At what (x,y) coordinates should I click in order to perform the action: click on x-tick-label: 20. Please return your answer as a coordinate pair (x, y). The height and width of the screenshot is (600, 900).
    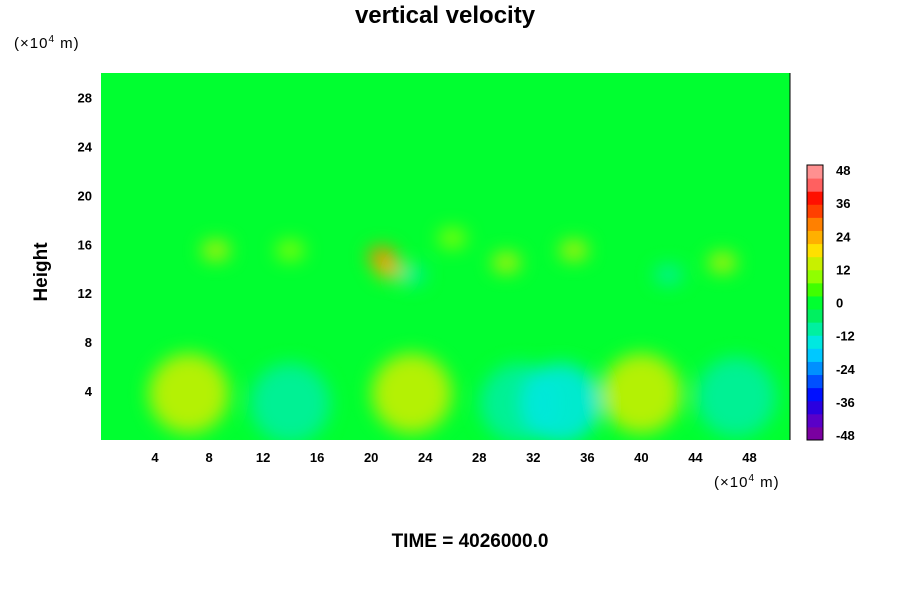
    Looking at the image, I should click on (371, 457).